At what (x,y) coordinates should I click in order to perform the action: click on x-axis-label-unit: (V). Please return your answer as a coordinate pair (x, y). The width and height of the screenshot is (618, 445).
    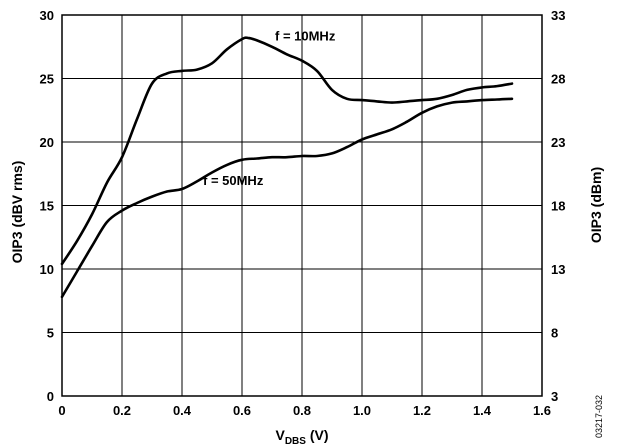
    Looking at the image, I should click on (317, 435).